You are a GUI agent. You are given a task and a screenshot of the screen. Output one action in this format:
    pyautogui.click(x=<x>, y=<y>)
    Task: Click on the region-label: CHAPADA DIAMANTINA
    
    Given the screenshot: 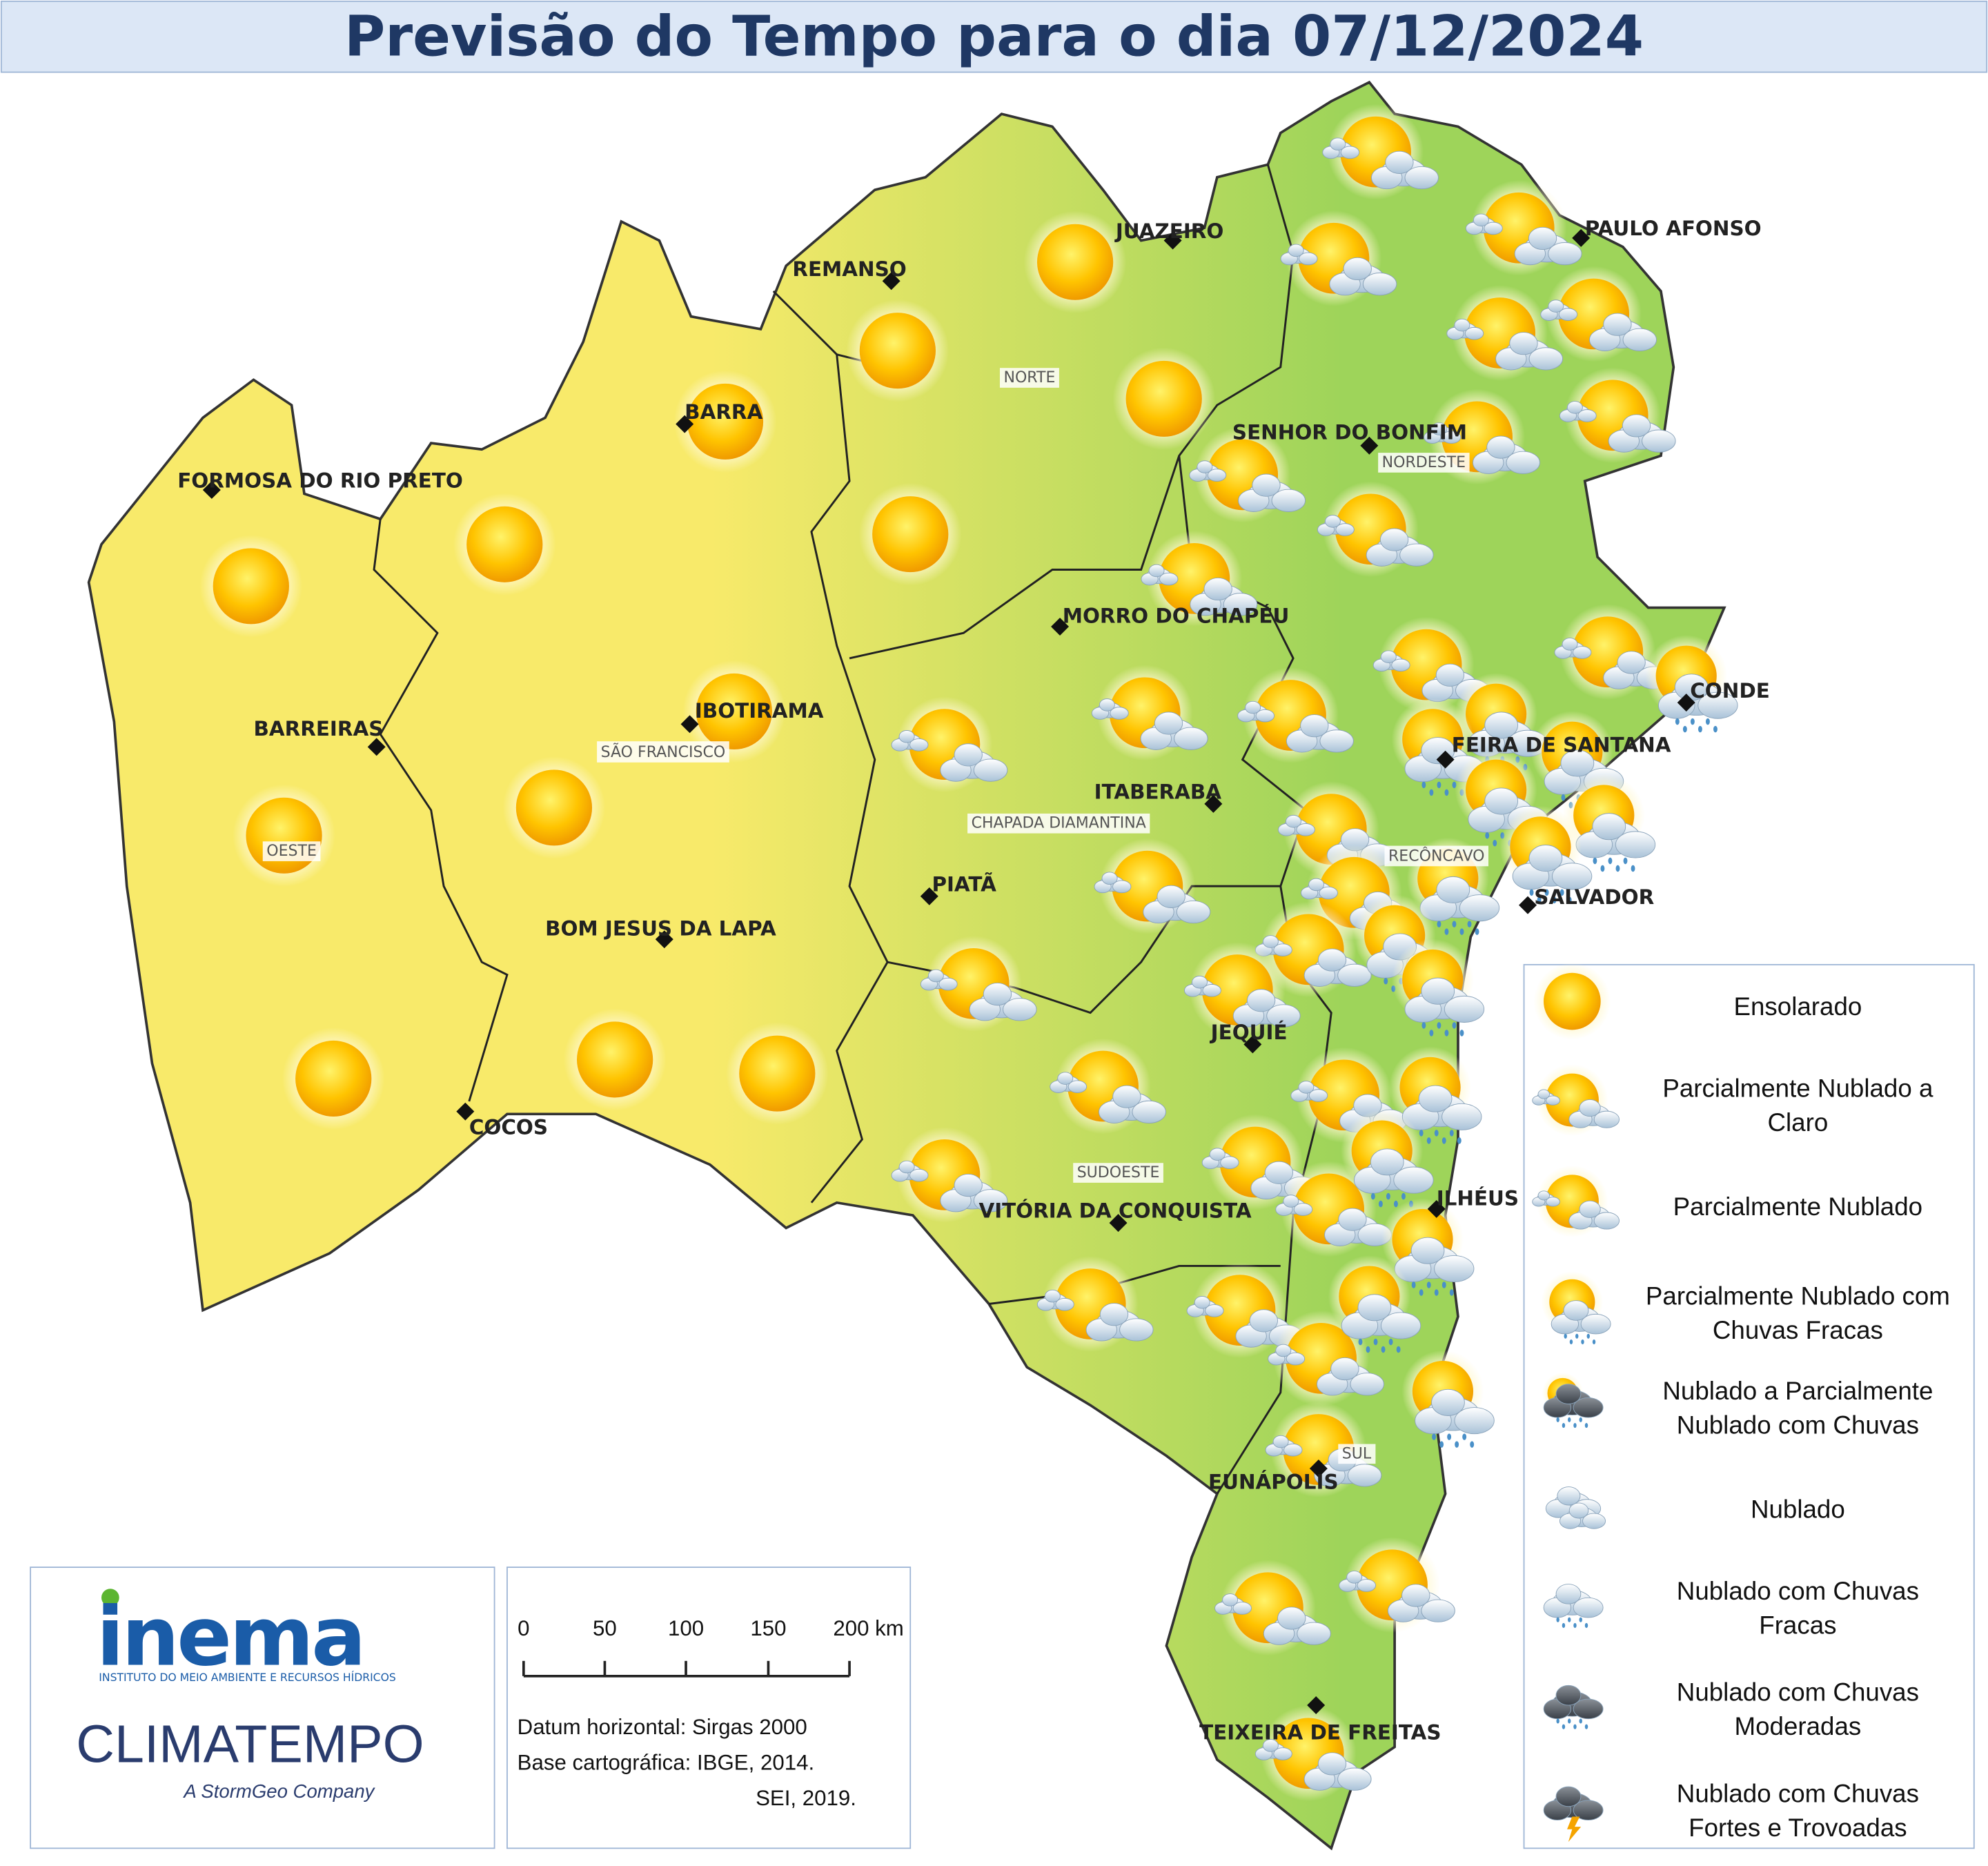 What is the action you would take?
    pyautogui.click(x=1059, y=823)
    